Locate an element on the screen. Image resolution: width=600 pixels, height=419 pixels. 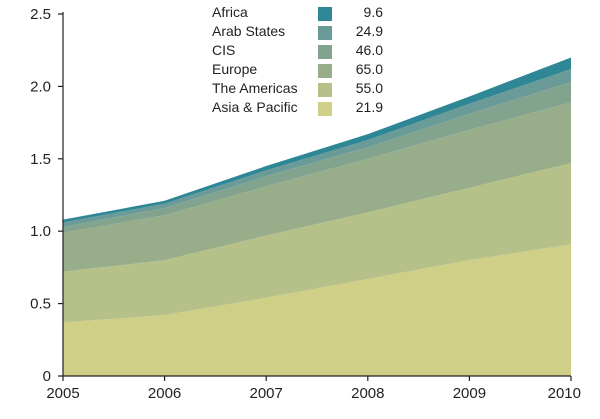
legend-value: 21.9 is located at coordinates (369, 107).